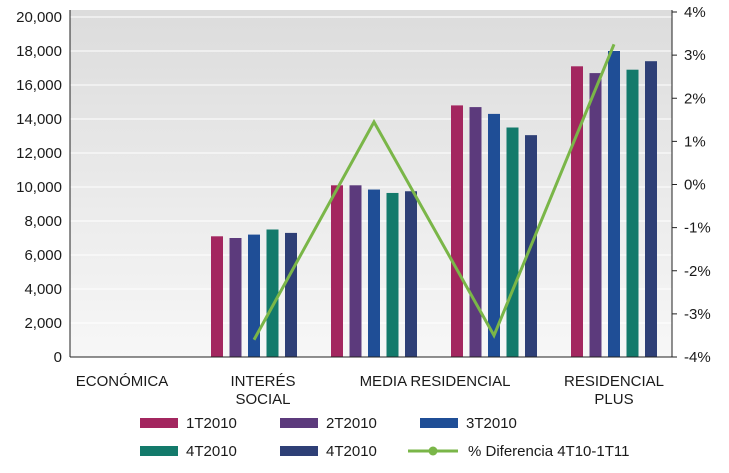 Image resolution: width=729 pixels, height=473 pixels. Describe the element at coordinates (697, 271) in the screenshot. I see `y2-tick-label: -2%` at that location.